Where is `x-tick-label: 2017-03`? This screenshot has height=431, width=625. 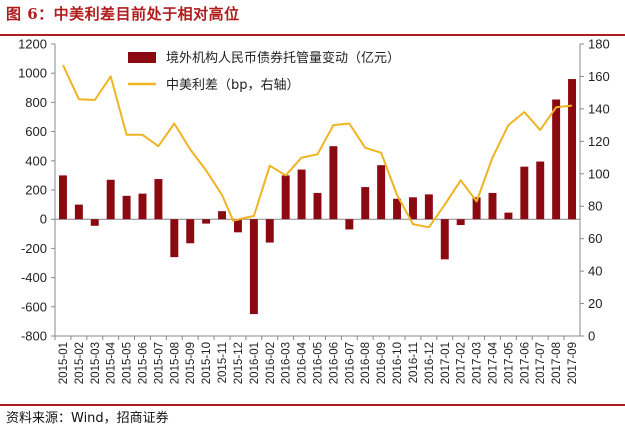 x-tick-label: 2017-03 is located at coordinates (478, 363).